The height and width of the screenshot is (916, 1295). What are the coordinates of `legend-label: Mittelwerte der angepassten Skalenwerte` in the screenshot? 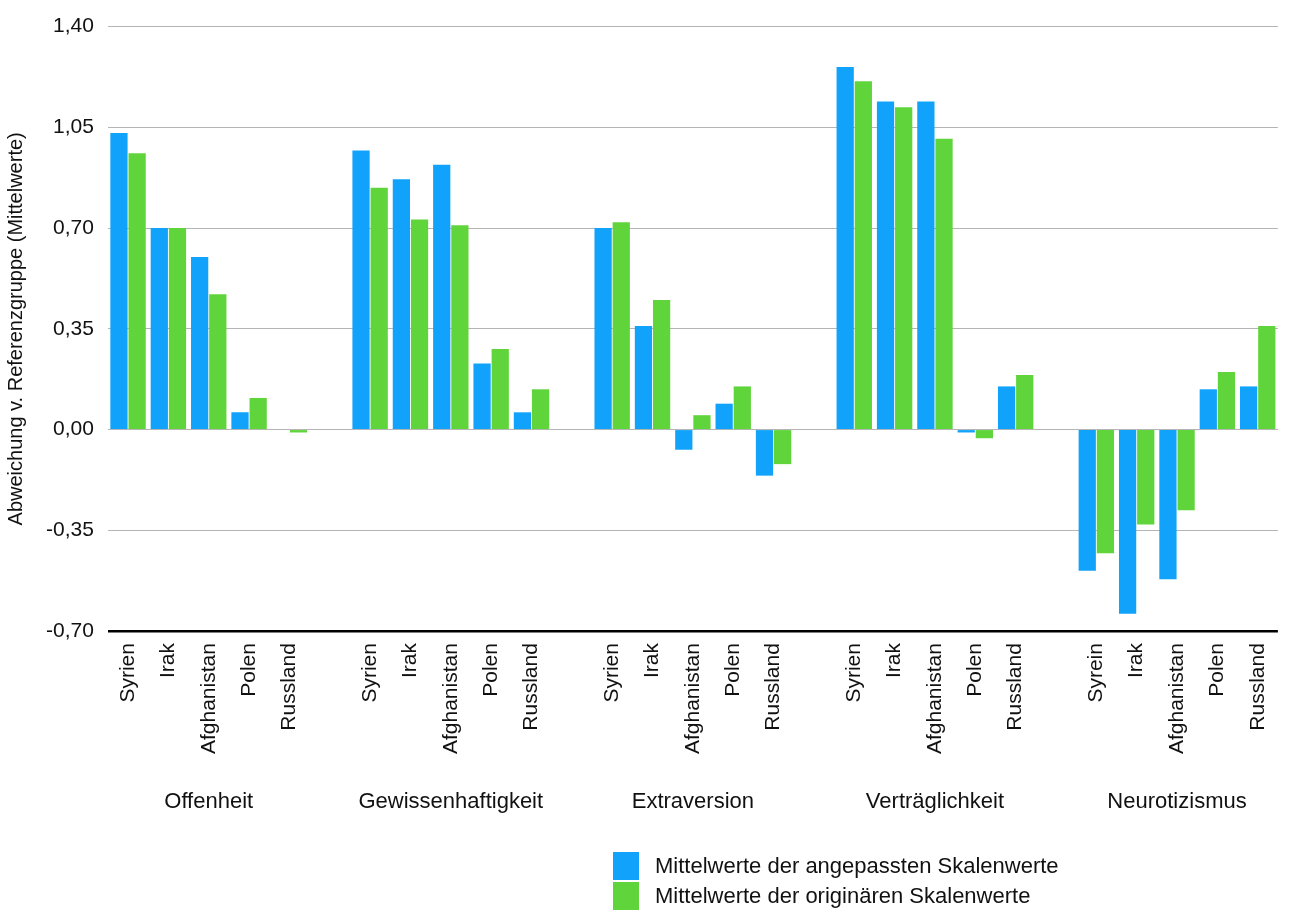 It's located at (857, 866).